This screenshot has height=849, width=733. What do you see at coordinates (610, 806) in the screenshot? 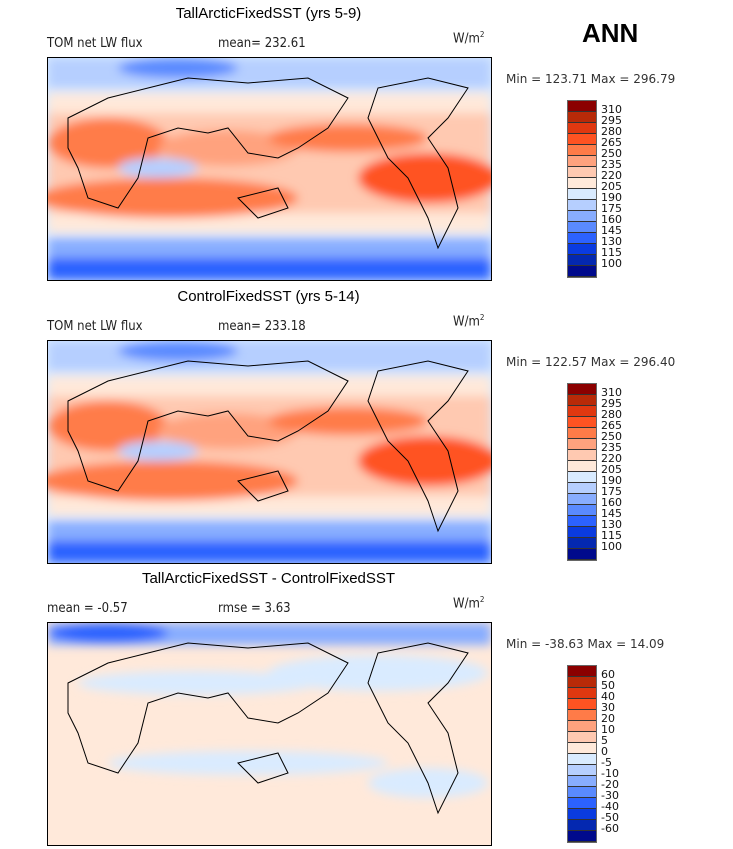
I see `colorbar-tick-label: -40` at bounding box center [610, 806].